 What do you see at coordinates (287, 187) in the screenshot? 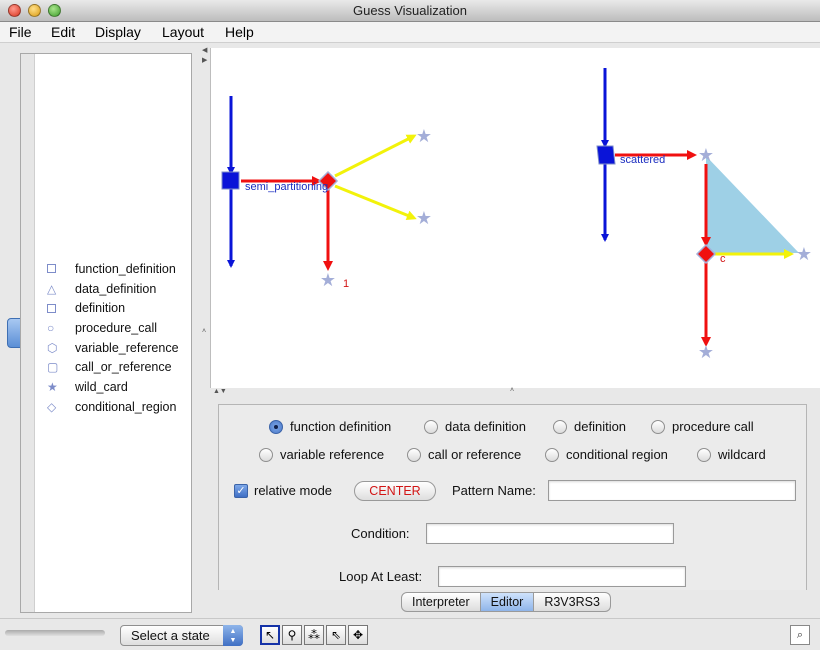
I see `node-label-semi-partitioning: semi_partitioning` at bounding box center [287, 187].